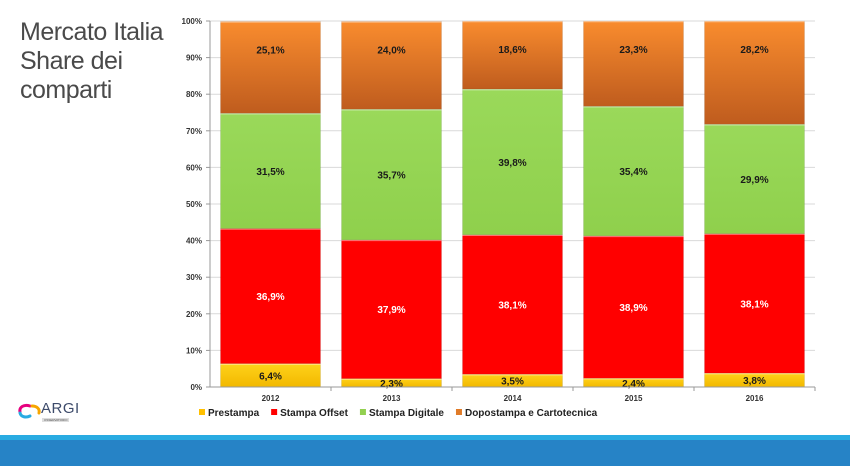  What do you see at coordinates (406, 413) in the screenshot?
I see `legend-label: Stampa Digitale` at bounding box center [406, 413].